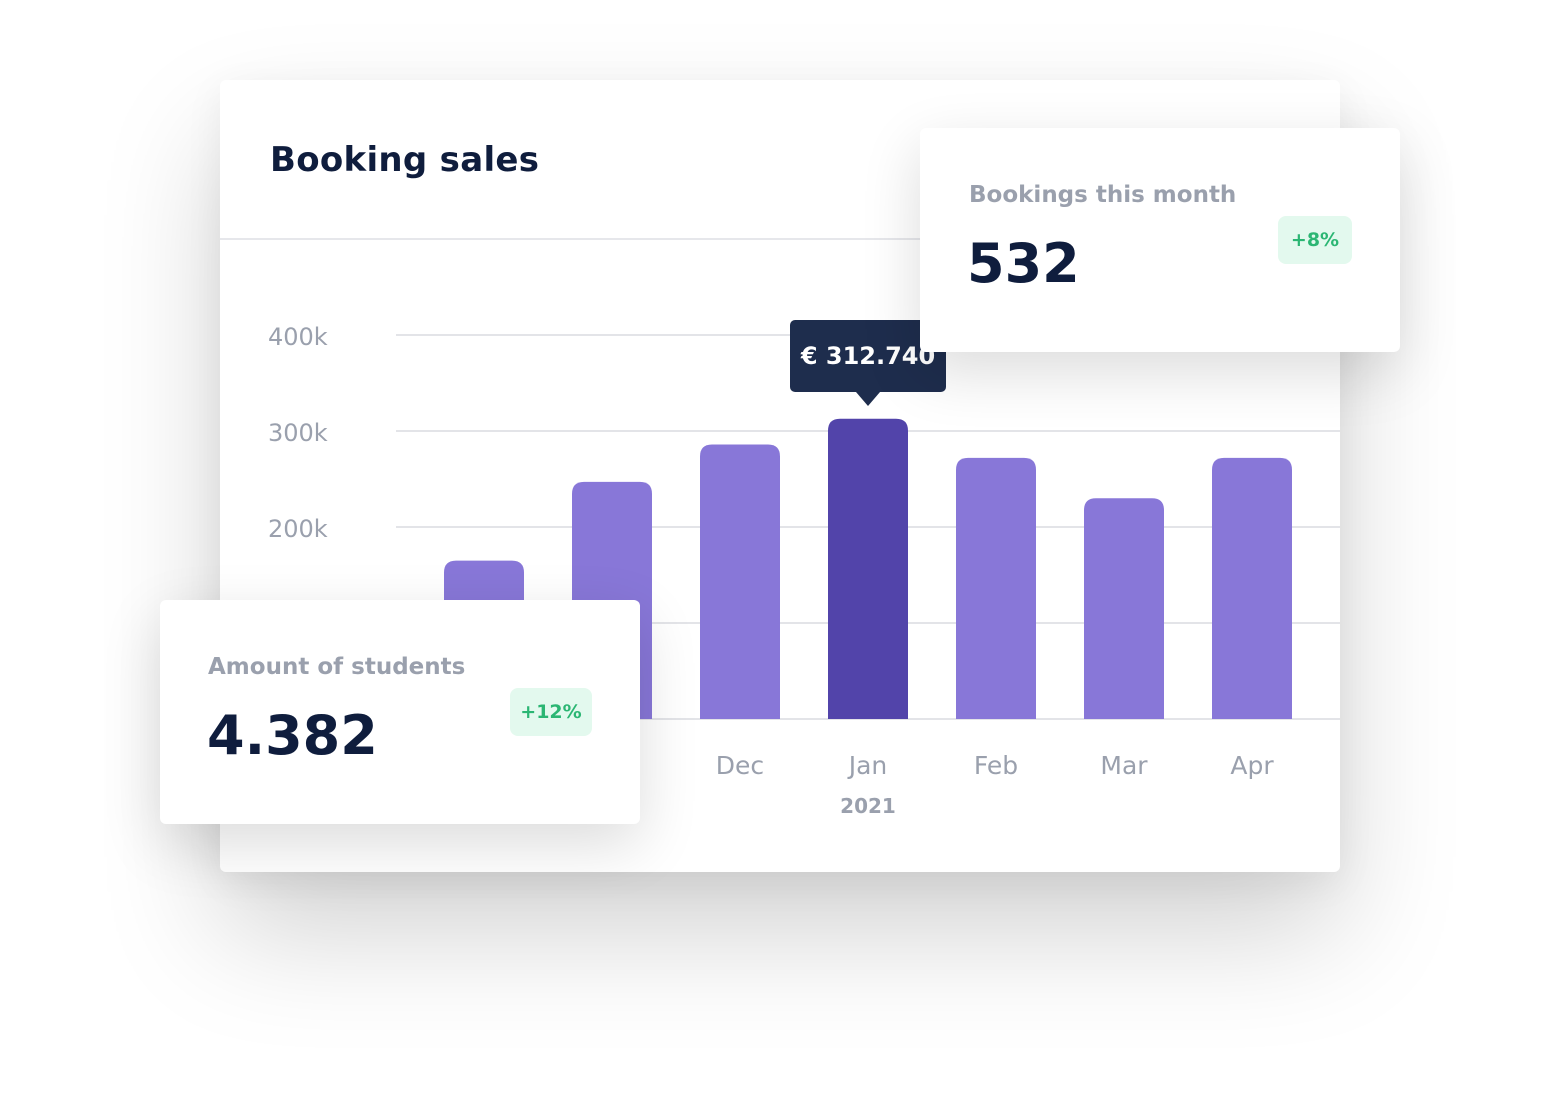 The image size is (1560, 1112). Describe the element at coordinates (298, 337) in the screenshot. I see `y-tick-label: 400k` at that location.